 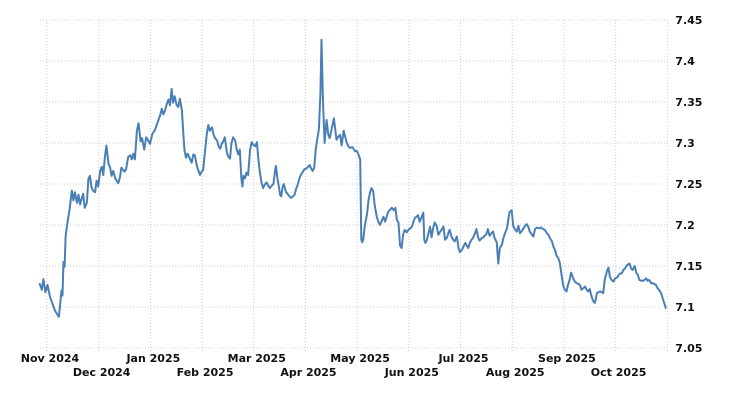 I want to click on y-axis-tick-label: 7.15, so click(x=688, y=266).